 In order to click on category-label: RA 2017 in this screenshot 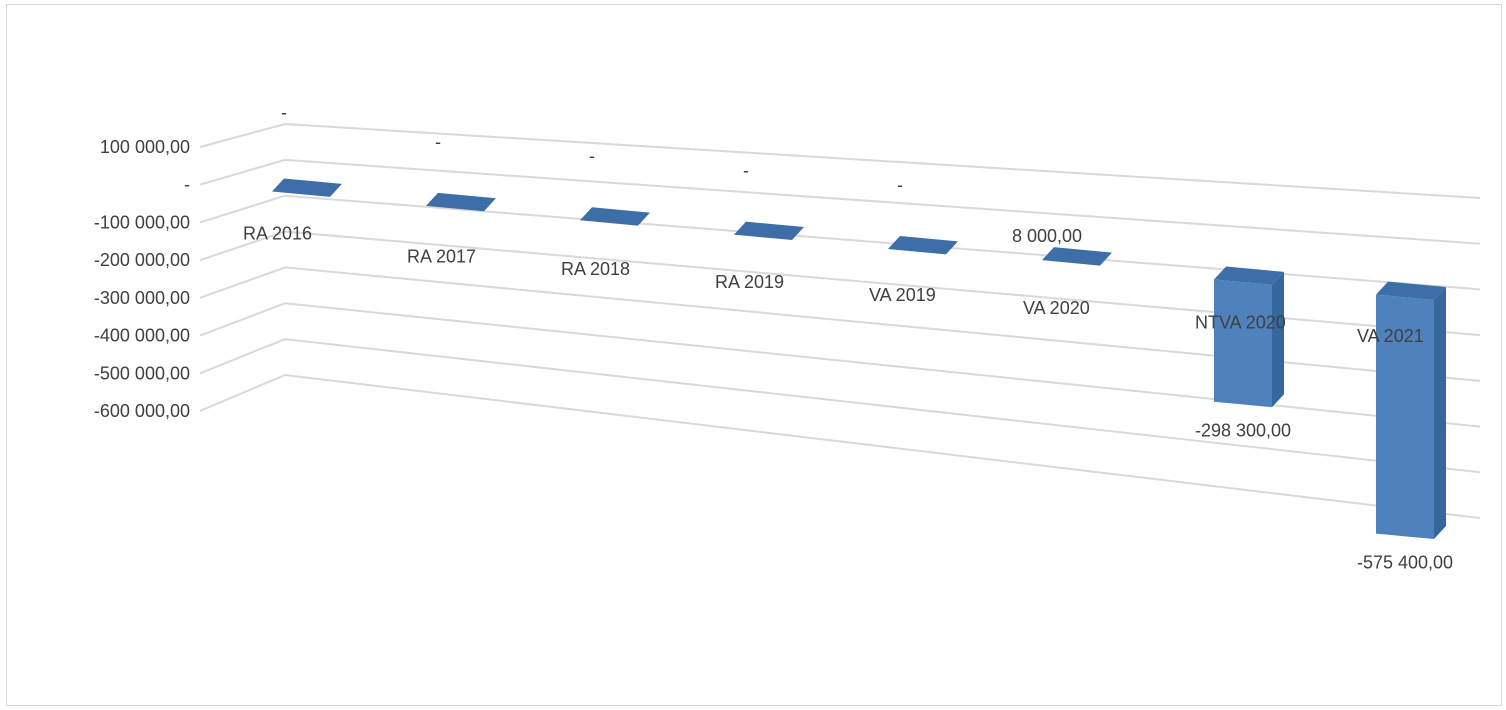, I will do `click(441, 256)`.